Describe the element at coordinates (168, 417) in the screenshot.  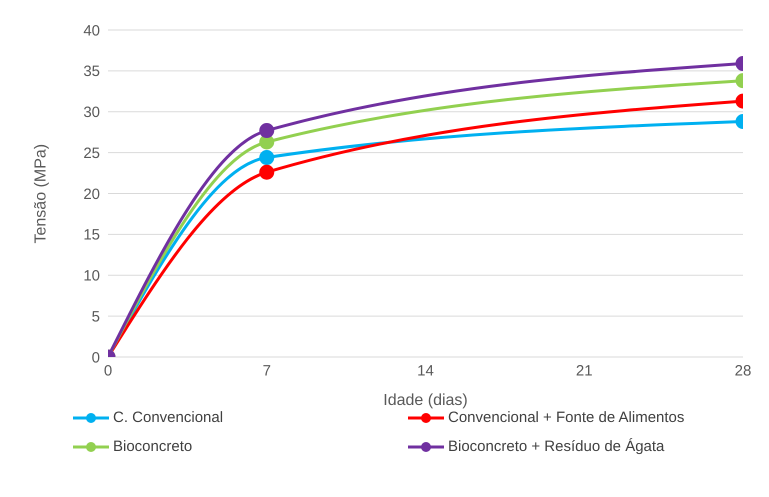
I see `legend-label: C. Convencional` at that location.